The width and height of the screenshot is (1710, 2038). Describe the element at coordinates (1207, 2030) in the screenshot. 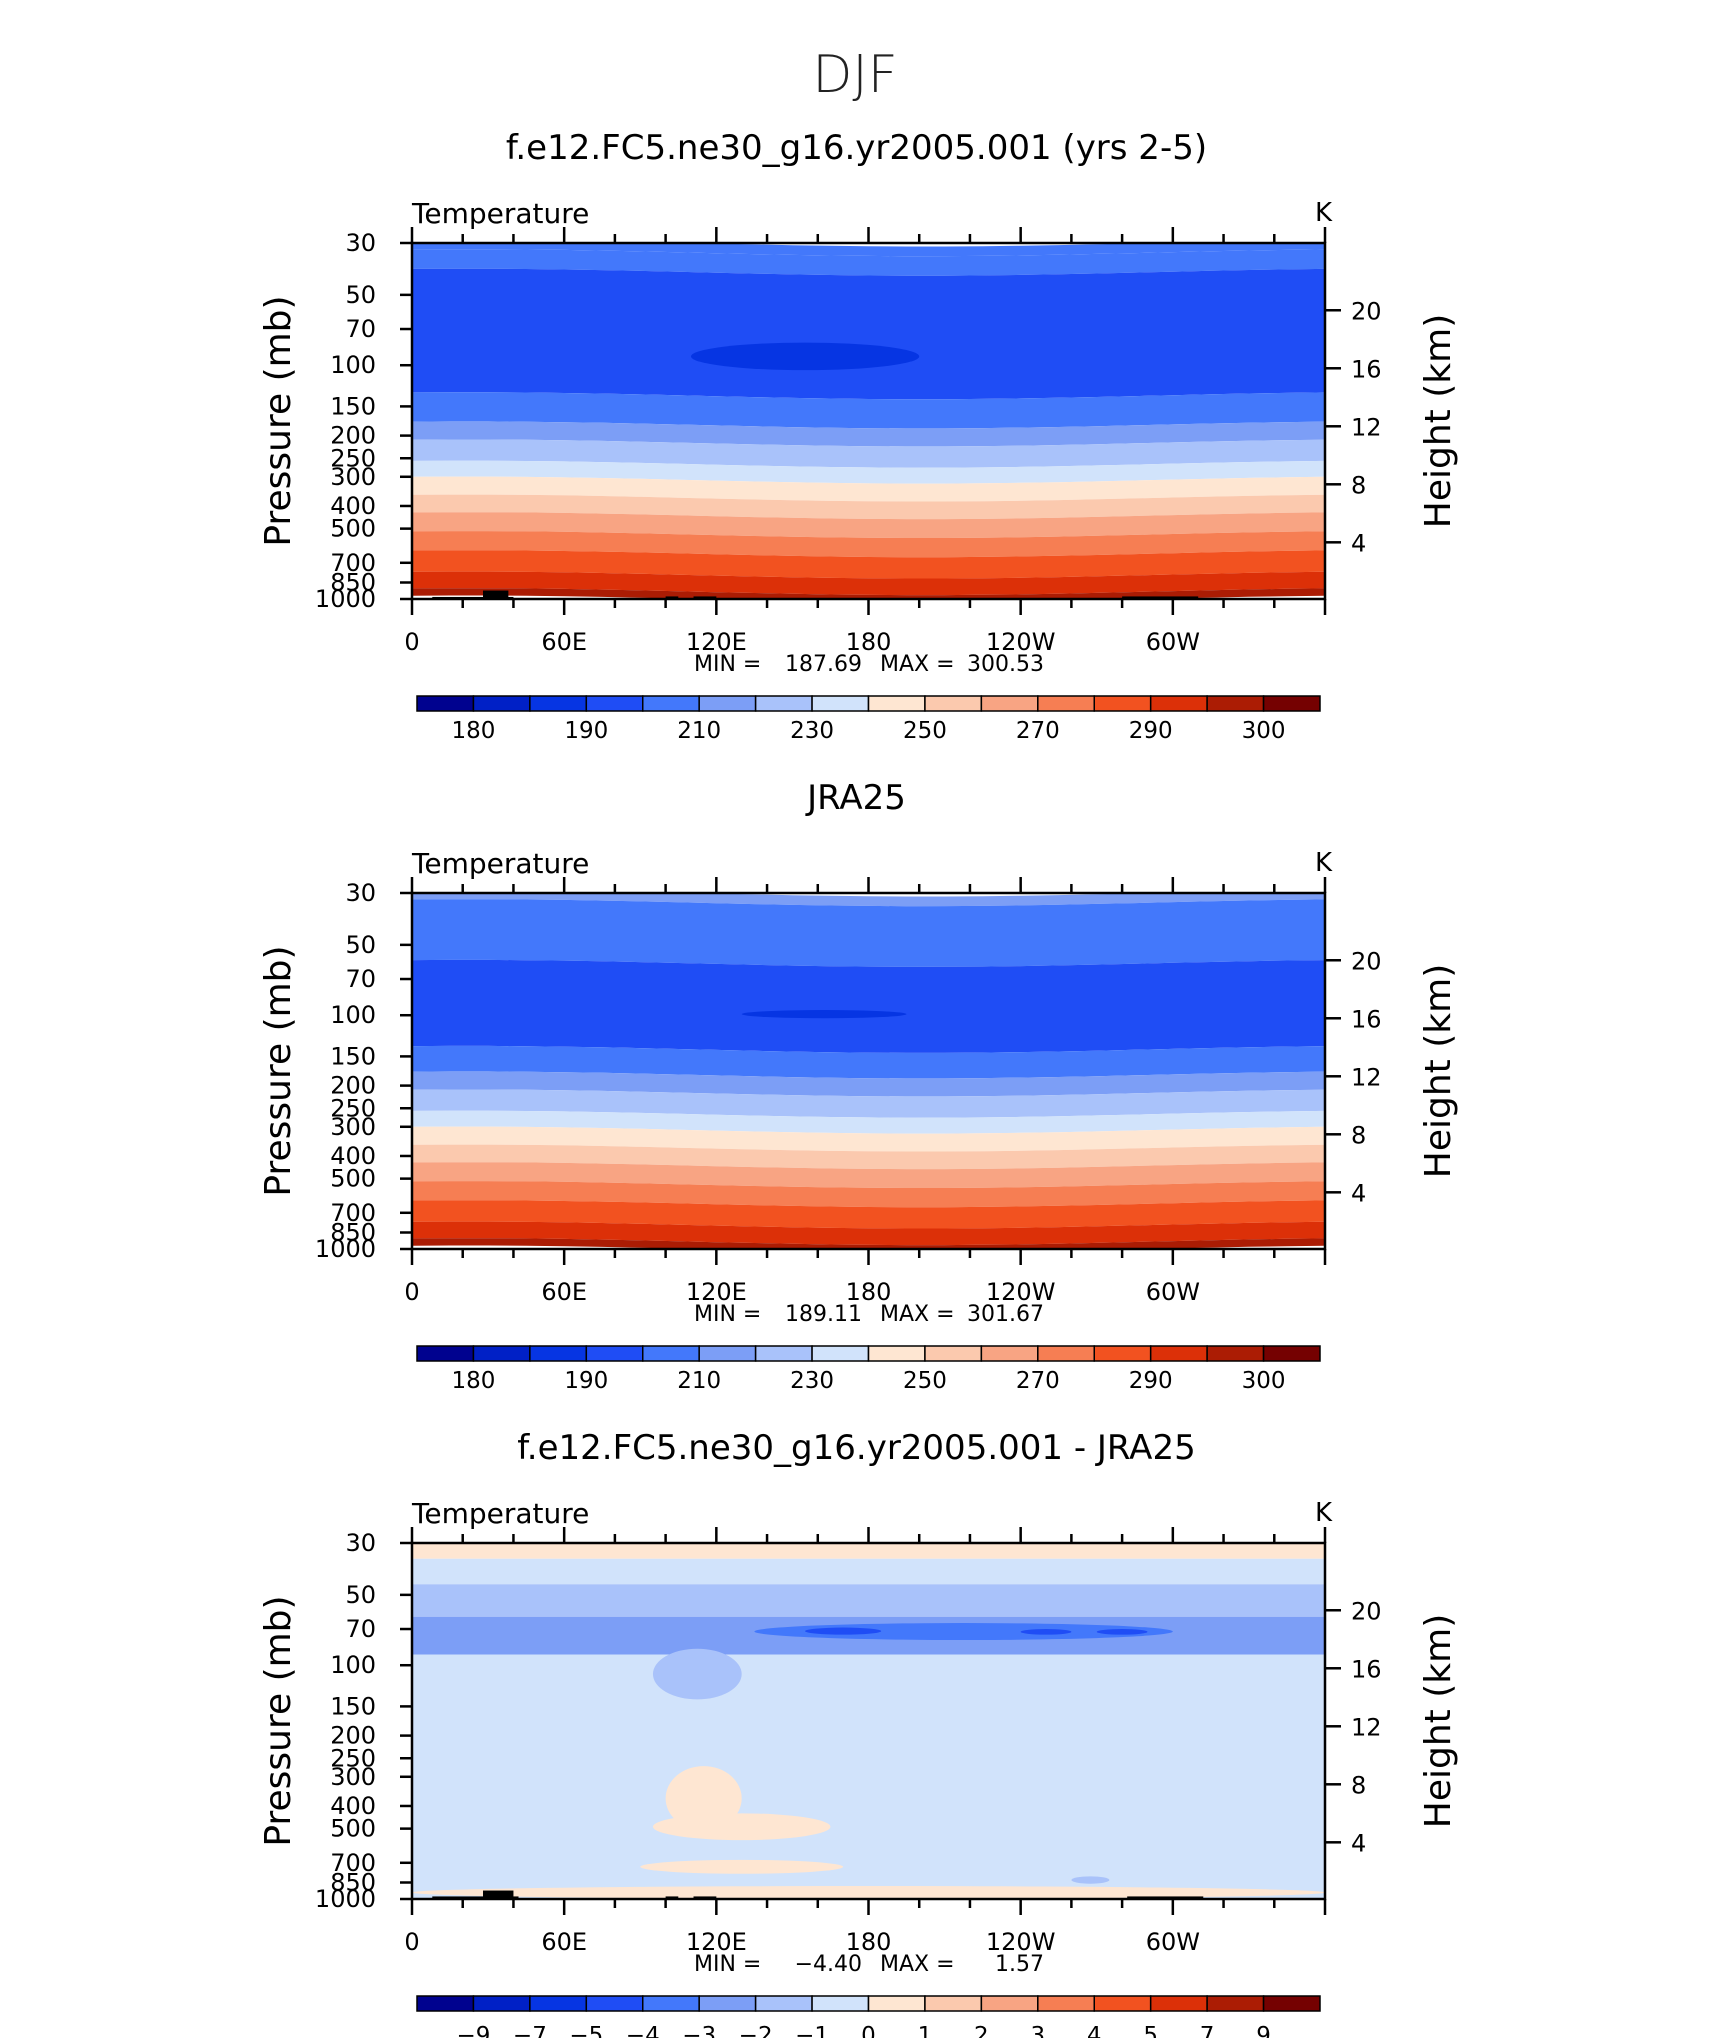

I see `colorbar-label: 7` at that location.